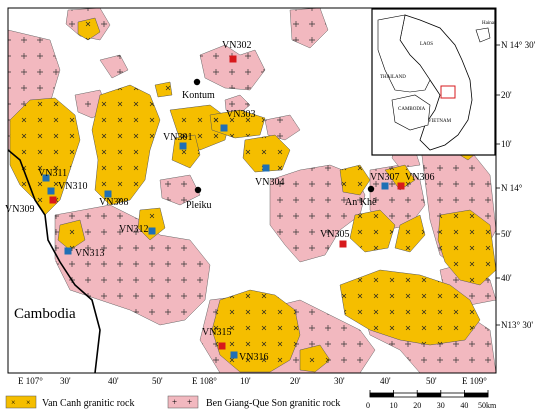  Describe the element at coordinates (253, 357) in the screenshot. I see `sample-label: VN316` at that location.